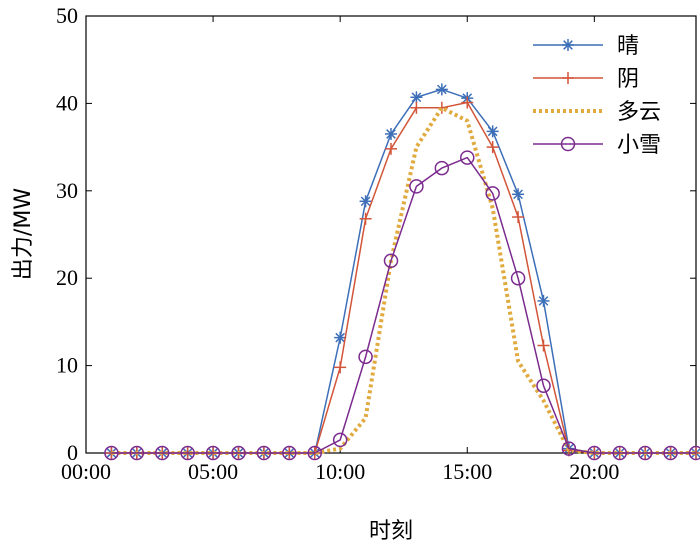 This screenshot has width=700, height=551. What do you see at coordinates (213, 471) in the screenshot?
I see `x-tick-label: 05:00` at bounding box center [213, 471].